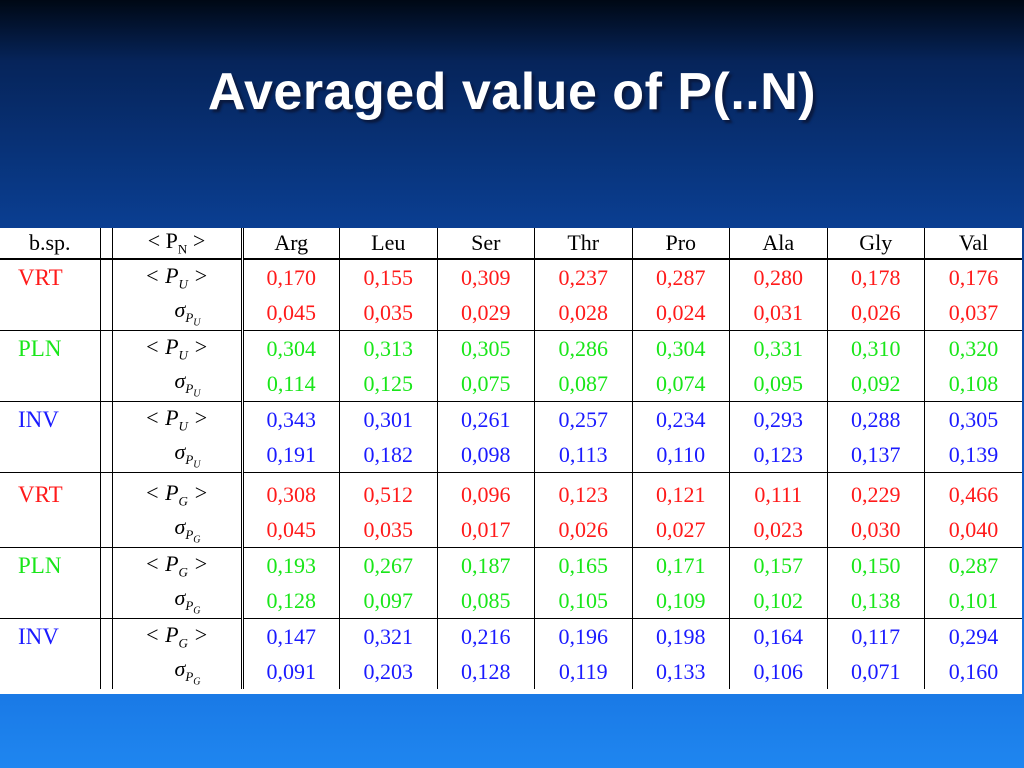  Describe the element at coordinates (973, 348) in the screenshot. I see `mean-value-cell: 0,320` at that location.